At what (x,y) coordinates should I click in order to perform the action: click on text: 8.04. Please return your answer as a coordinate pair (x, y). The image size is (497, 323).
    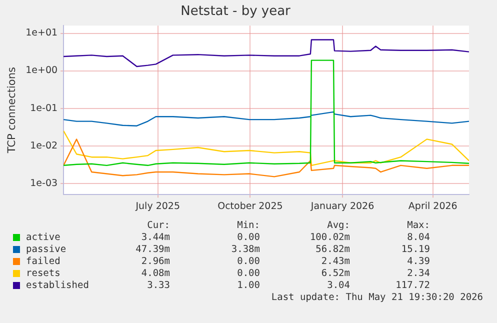
    Looking at the image, I should click on (418, 237).